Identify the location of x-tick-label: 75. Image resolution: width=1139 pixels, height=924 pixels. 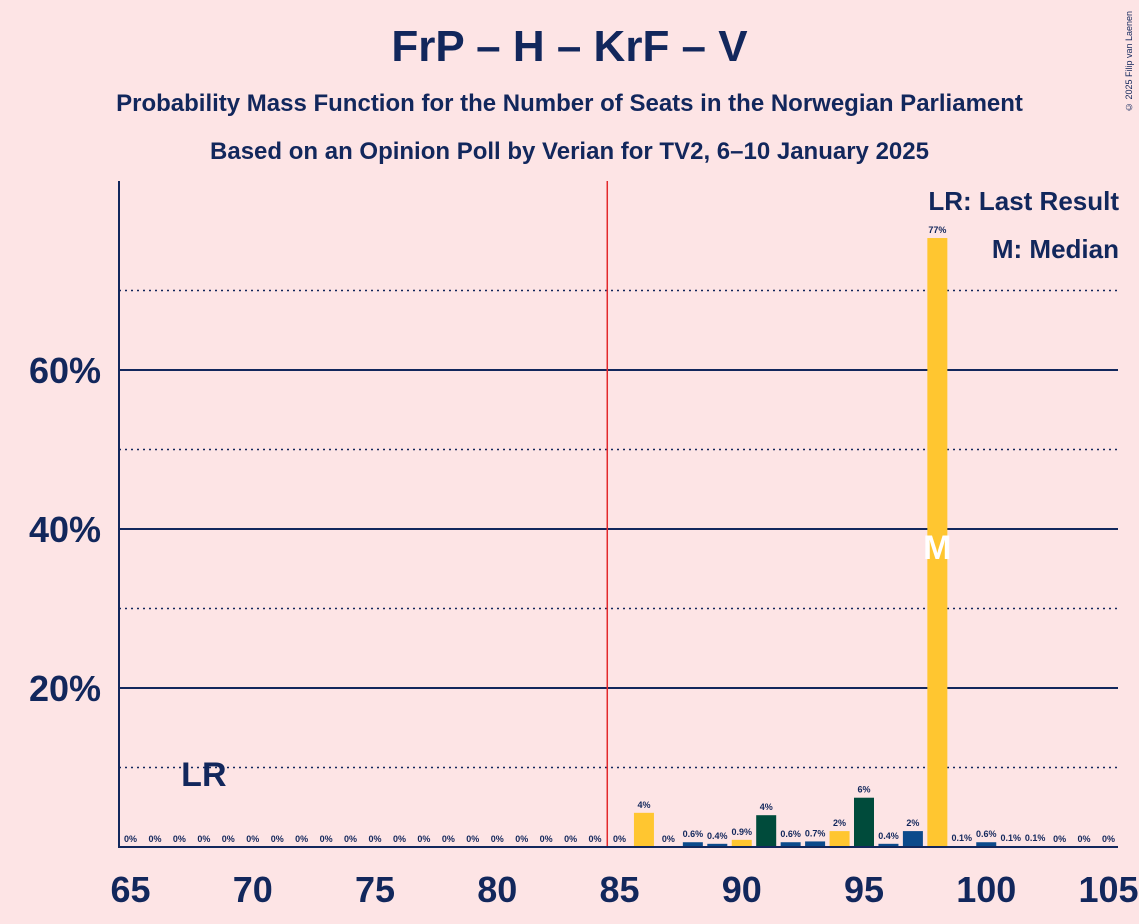
(375, 889).